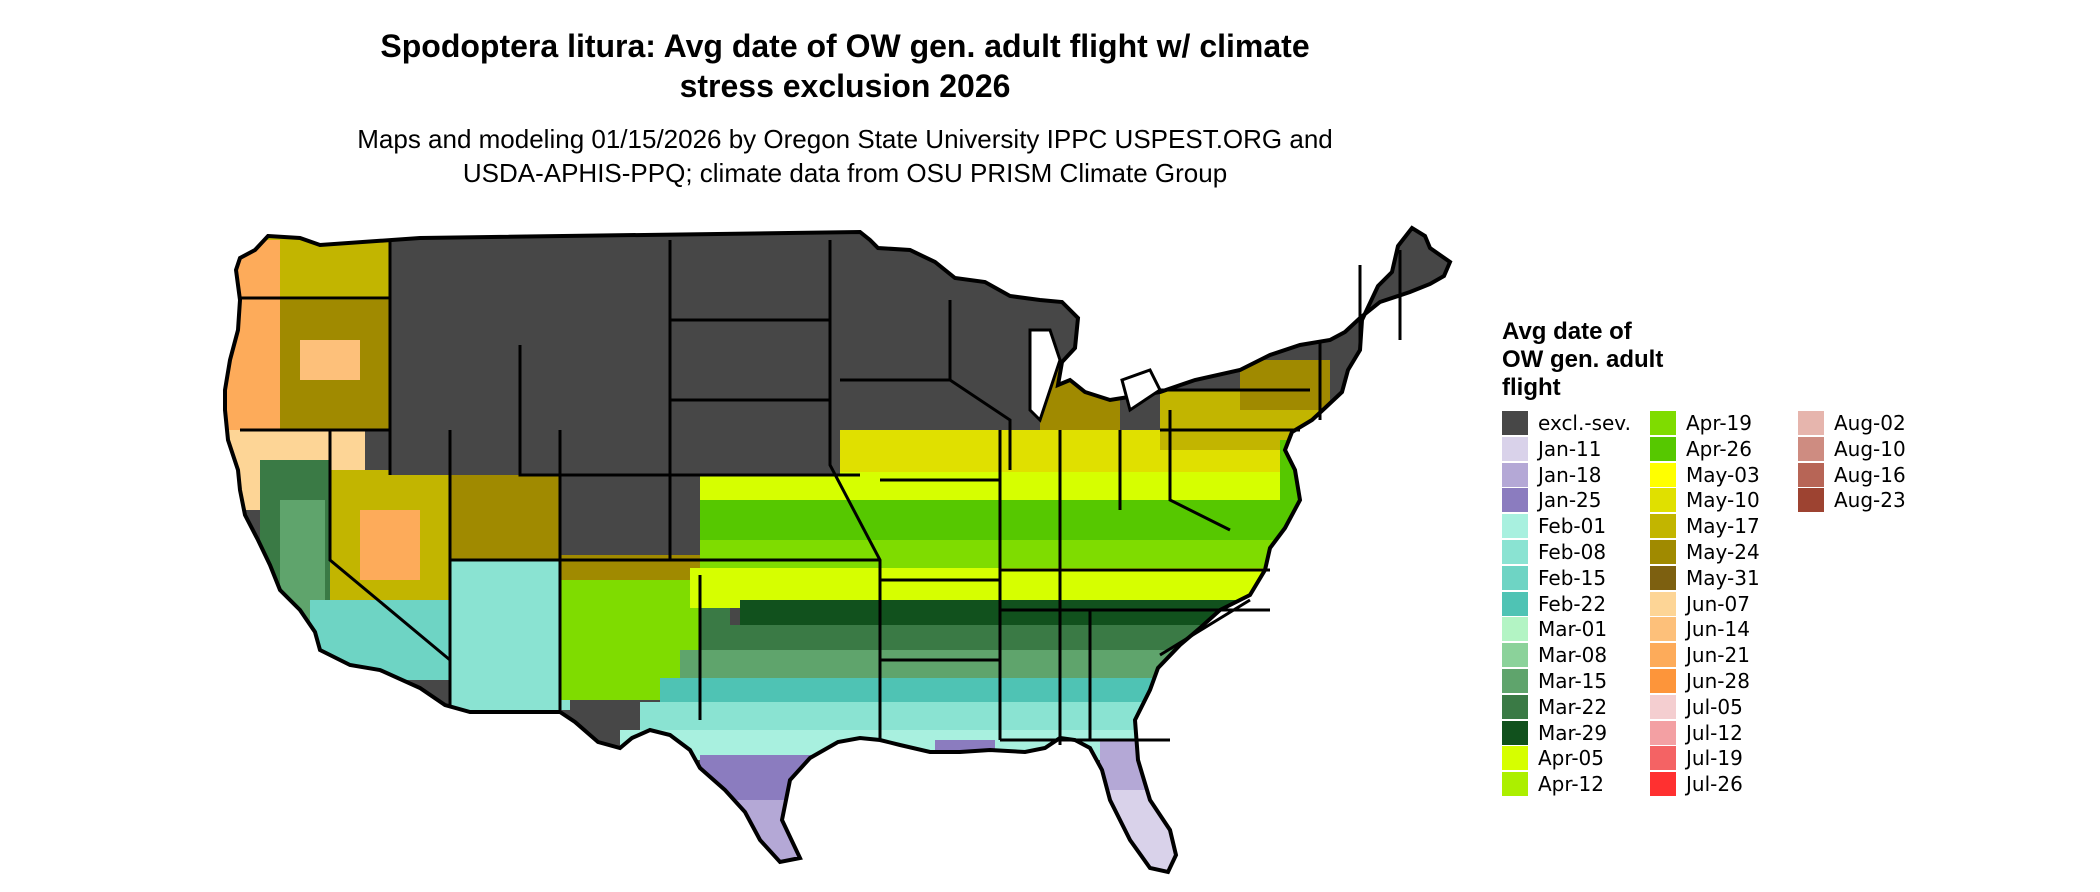 The image size is (2100, 892). I want to click on legend-item: Jul-26, so click(1730, 784).